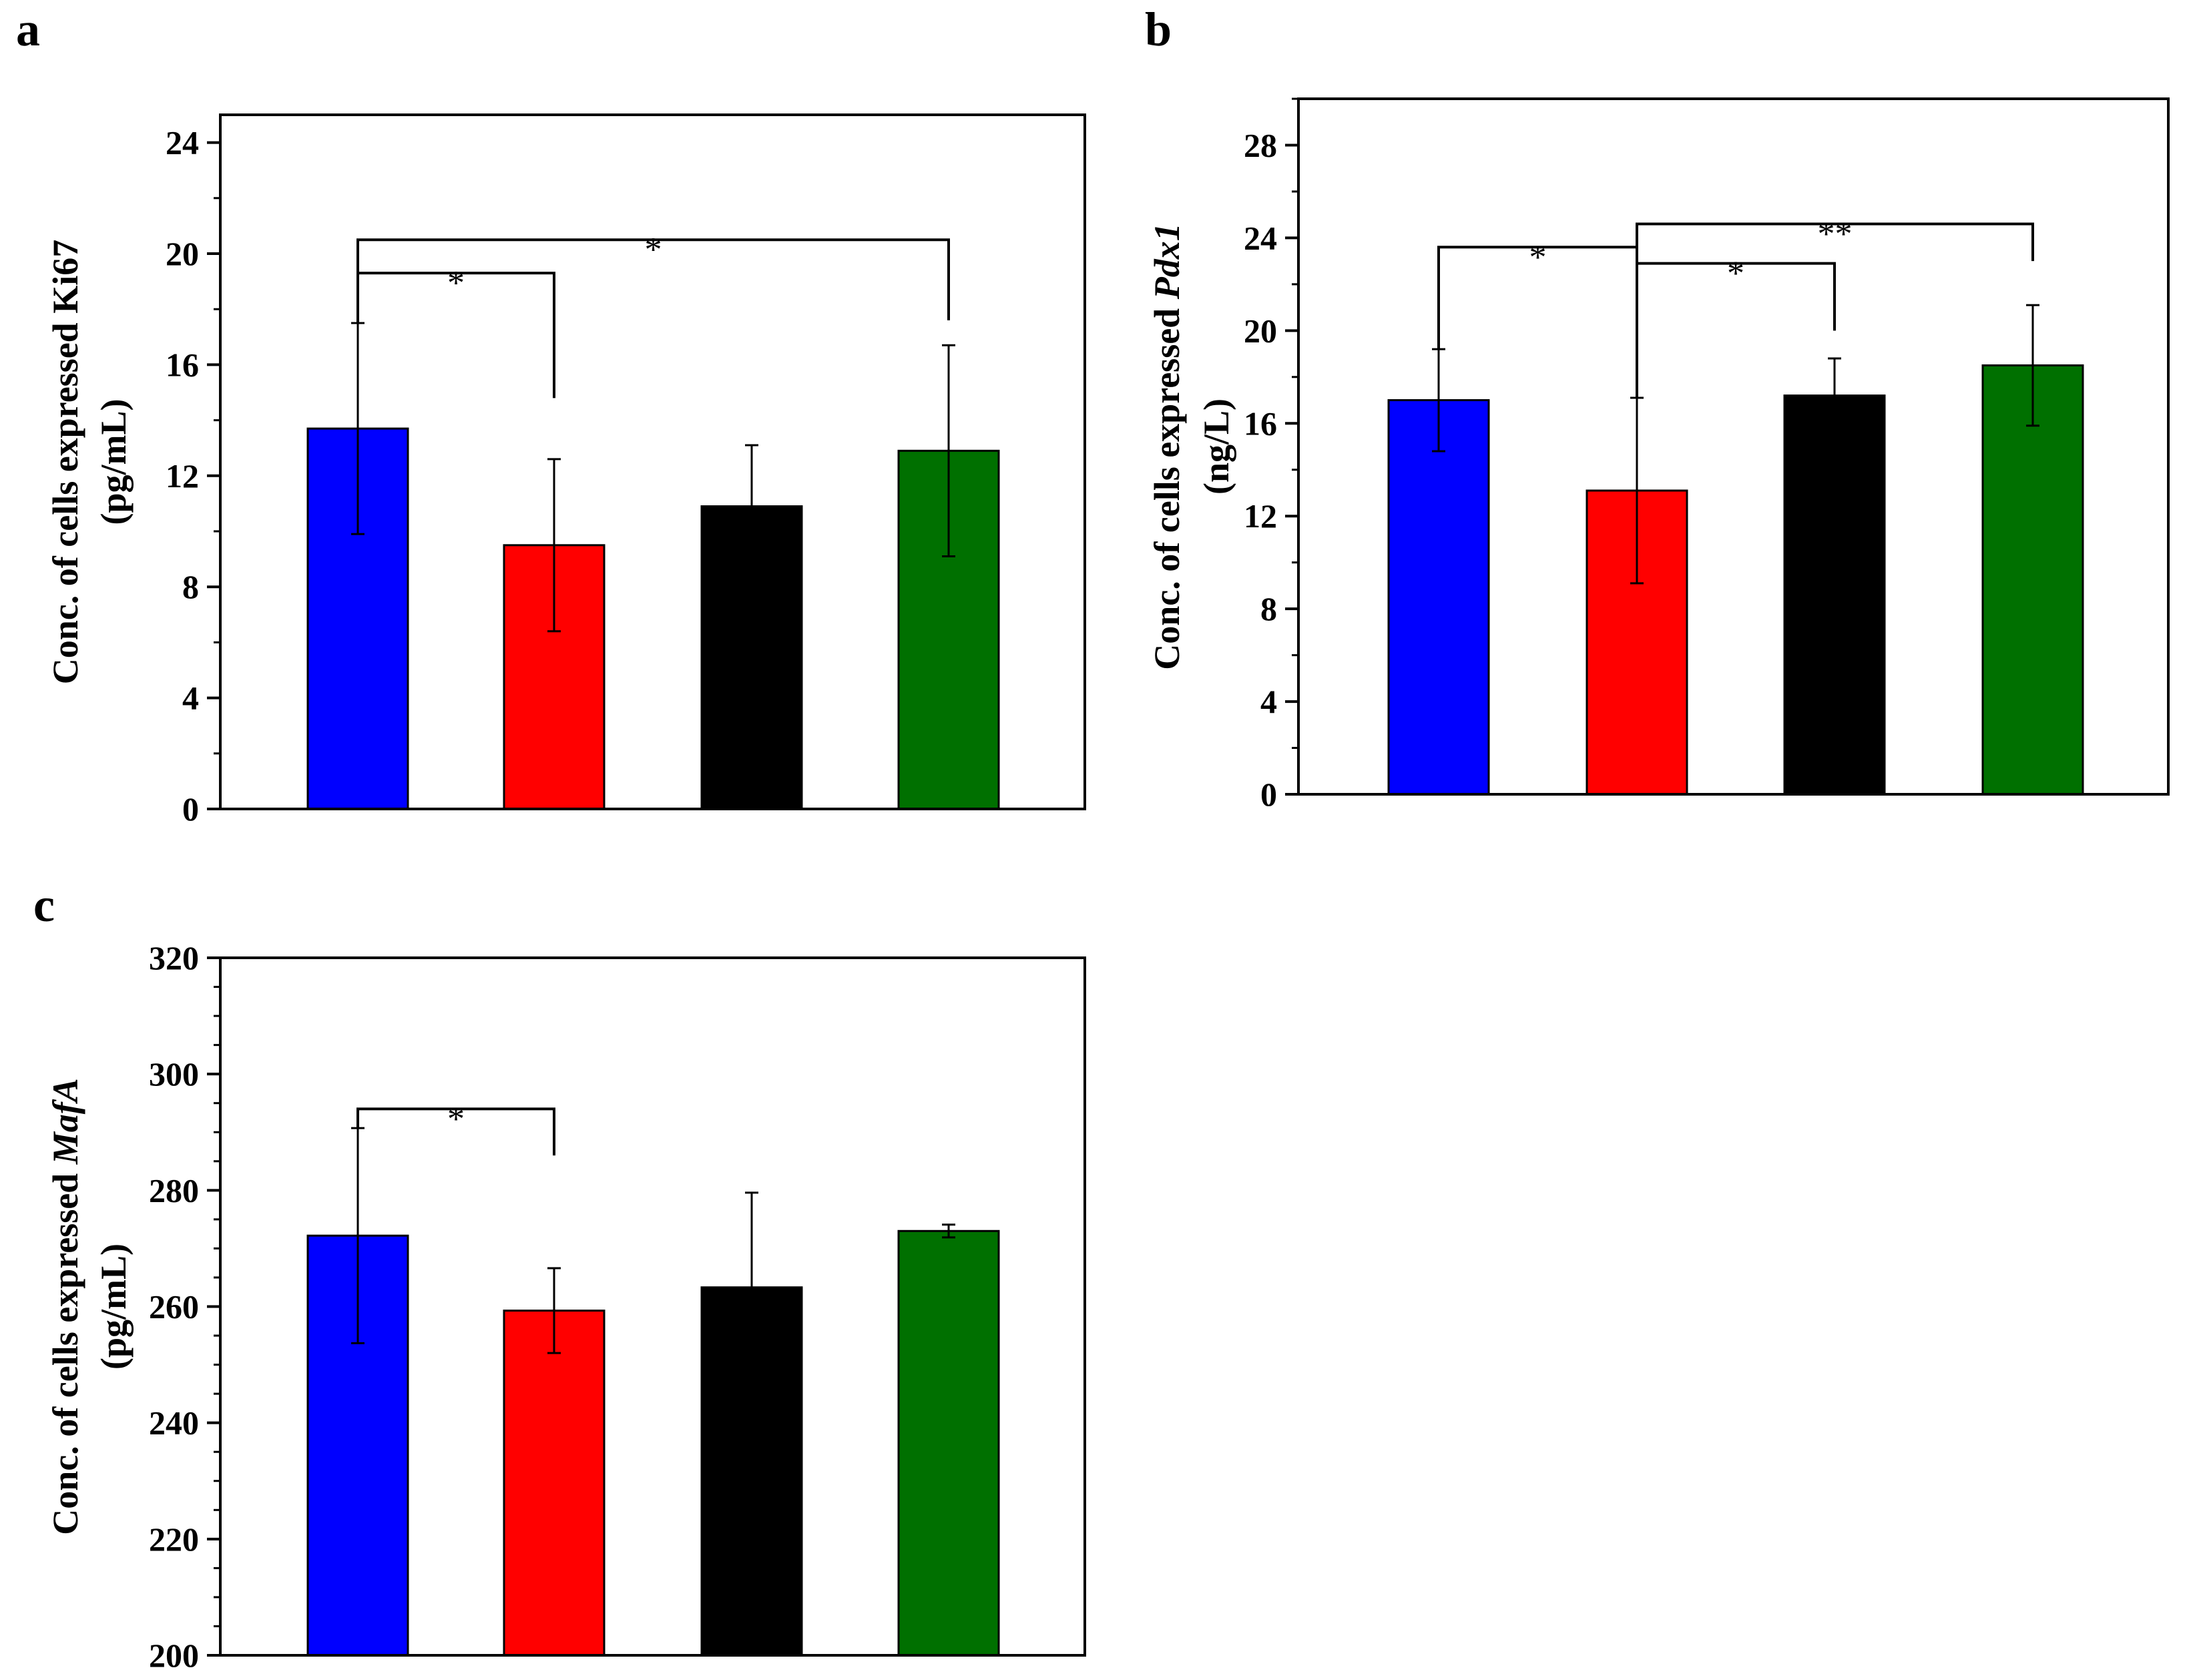 The image size is (2185, 1680). I want to click on panel-letter-b: b, so click(1158, 29).